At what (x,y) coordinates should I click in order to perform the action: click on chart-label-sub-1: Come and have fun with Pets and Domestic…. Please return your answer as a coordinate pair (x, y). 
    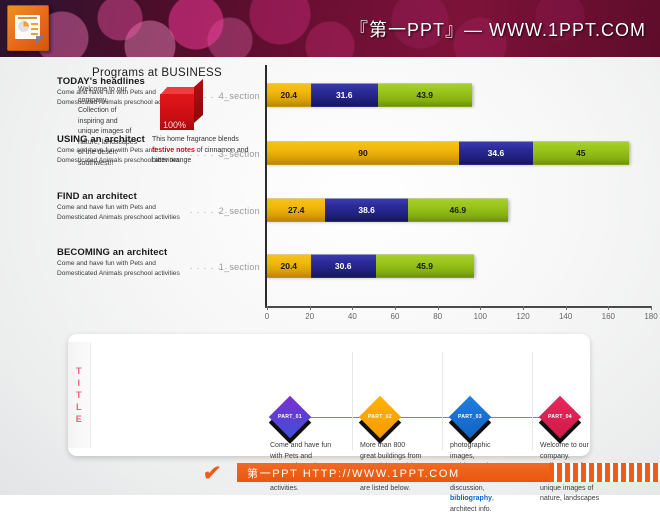
    Looking at the image, I should click on (118, 268).